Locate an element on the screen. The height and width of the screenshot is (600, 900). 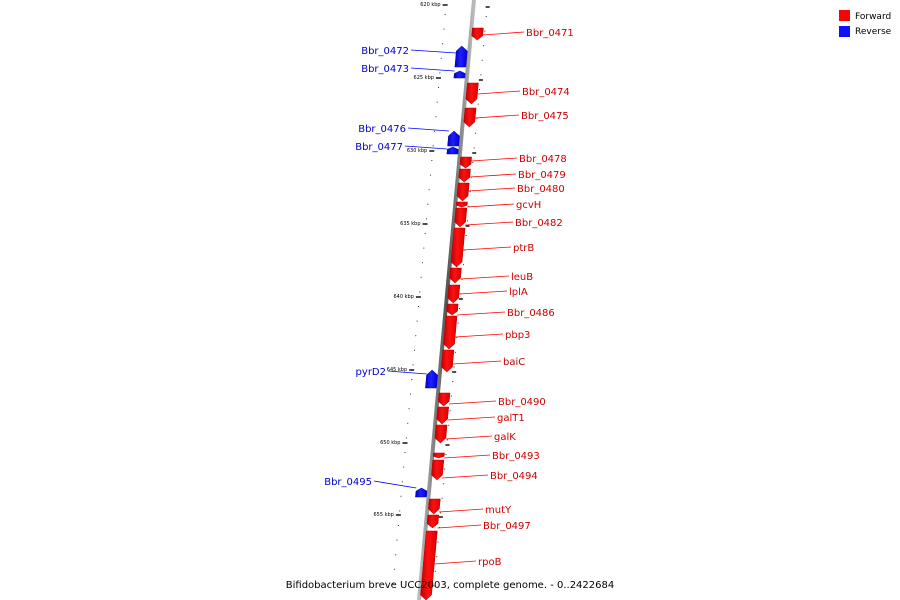
gene-leader-leub is located at coordinates (485, 277).